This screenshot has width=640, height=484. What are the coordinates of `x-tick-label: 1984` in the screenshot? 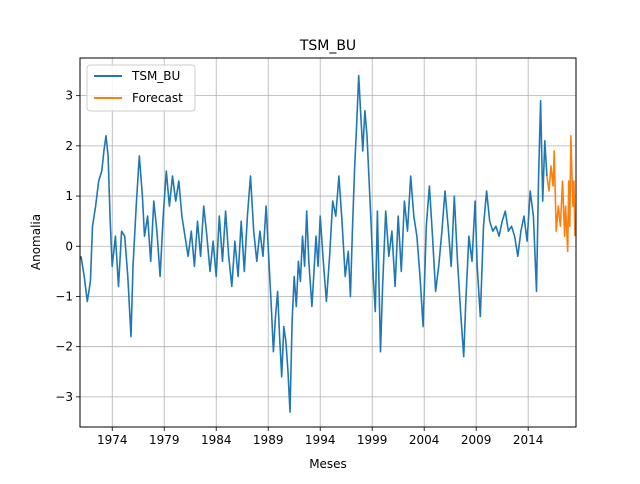 It's located at (216, 440).